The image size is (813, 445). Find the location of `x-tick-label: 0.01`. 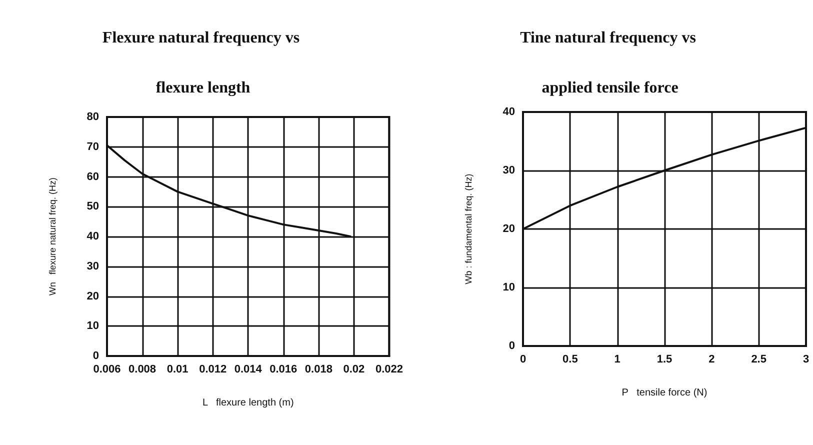

x-tick-label: 0.01 is located at coordinates (177, 370).